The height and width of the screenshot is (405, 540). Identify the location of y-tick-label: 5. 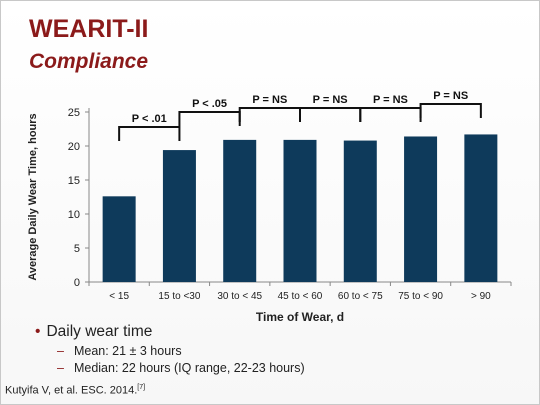
(77, 249).